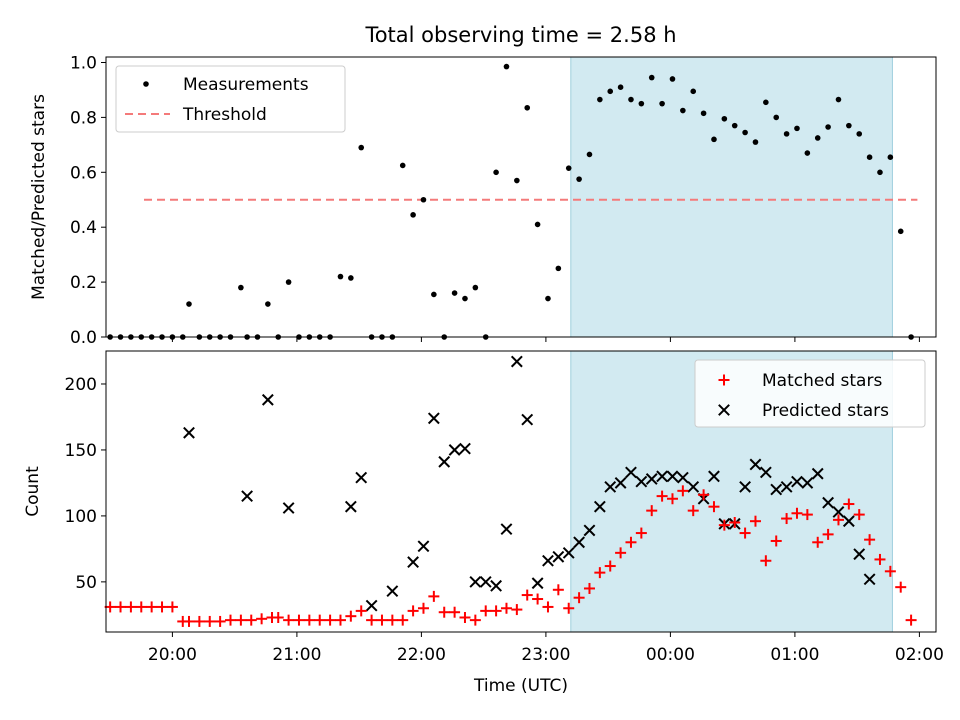 The image size is (960, 720). I want to click on top-legend-box, so click(230, 99).